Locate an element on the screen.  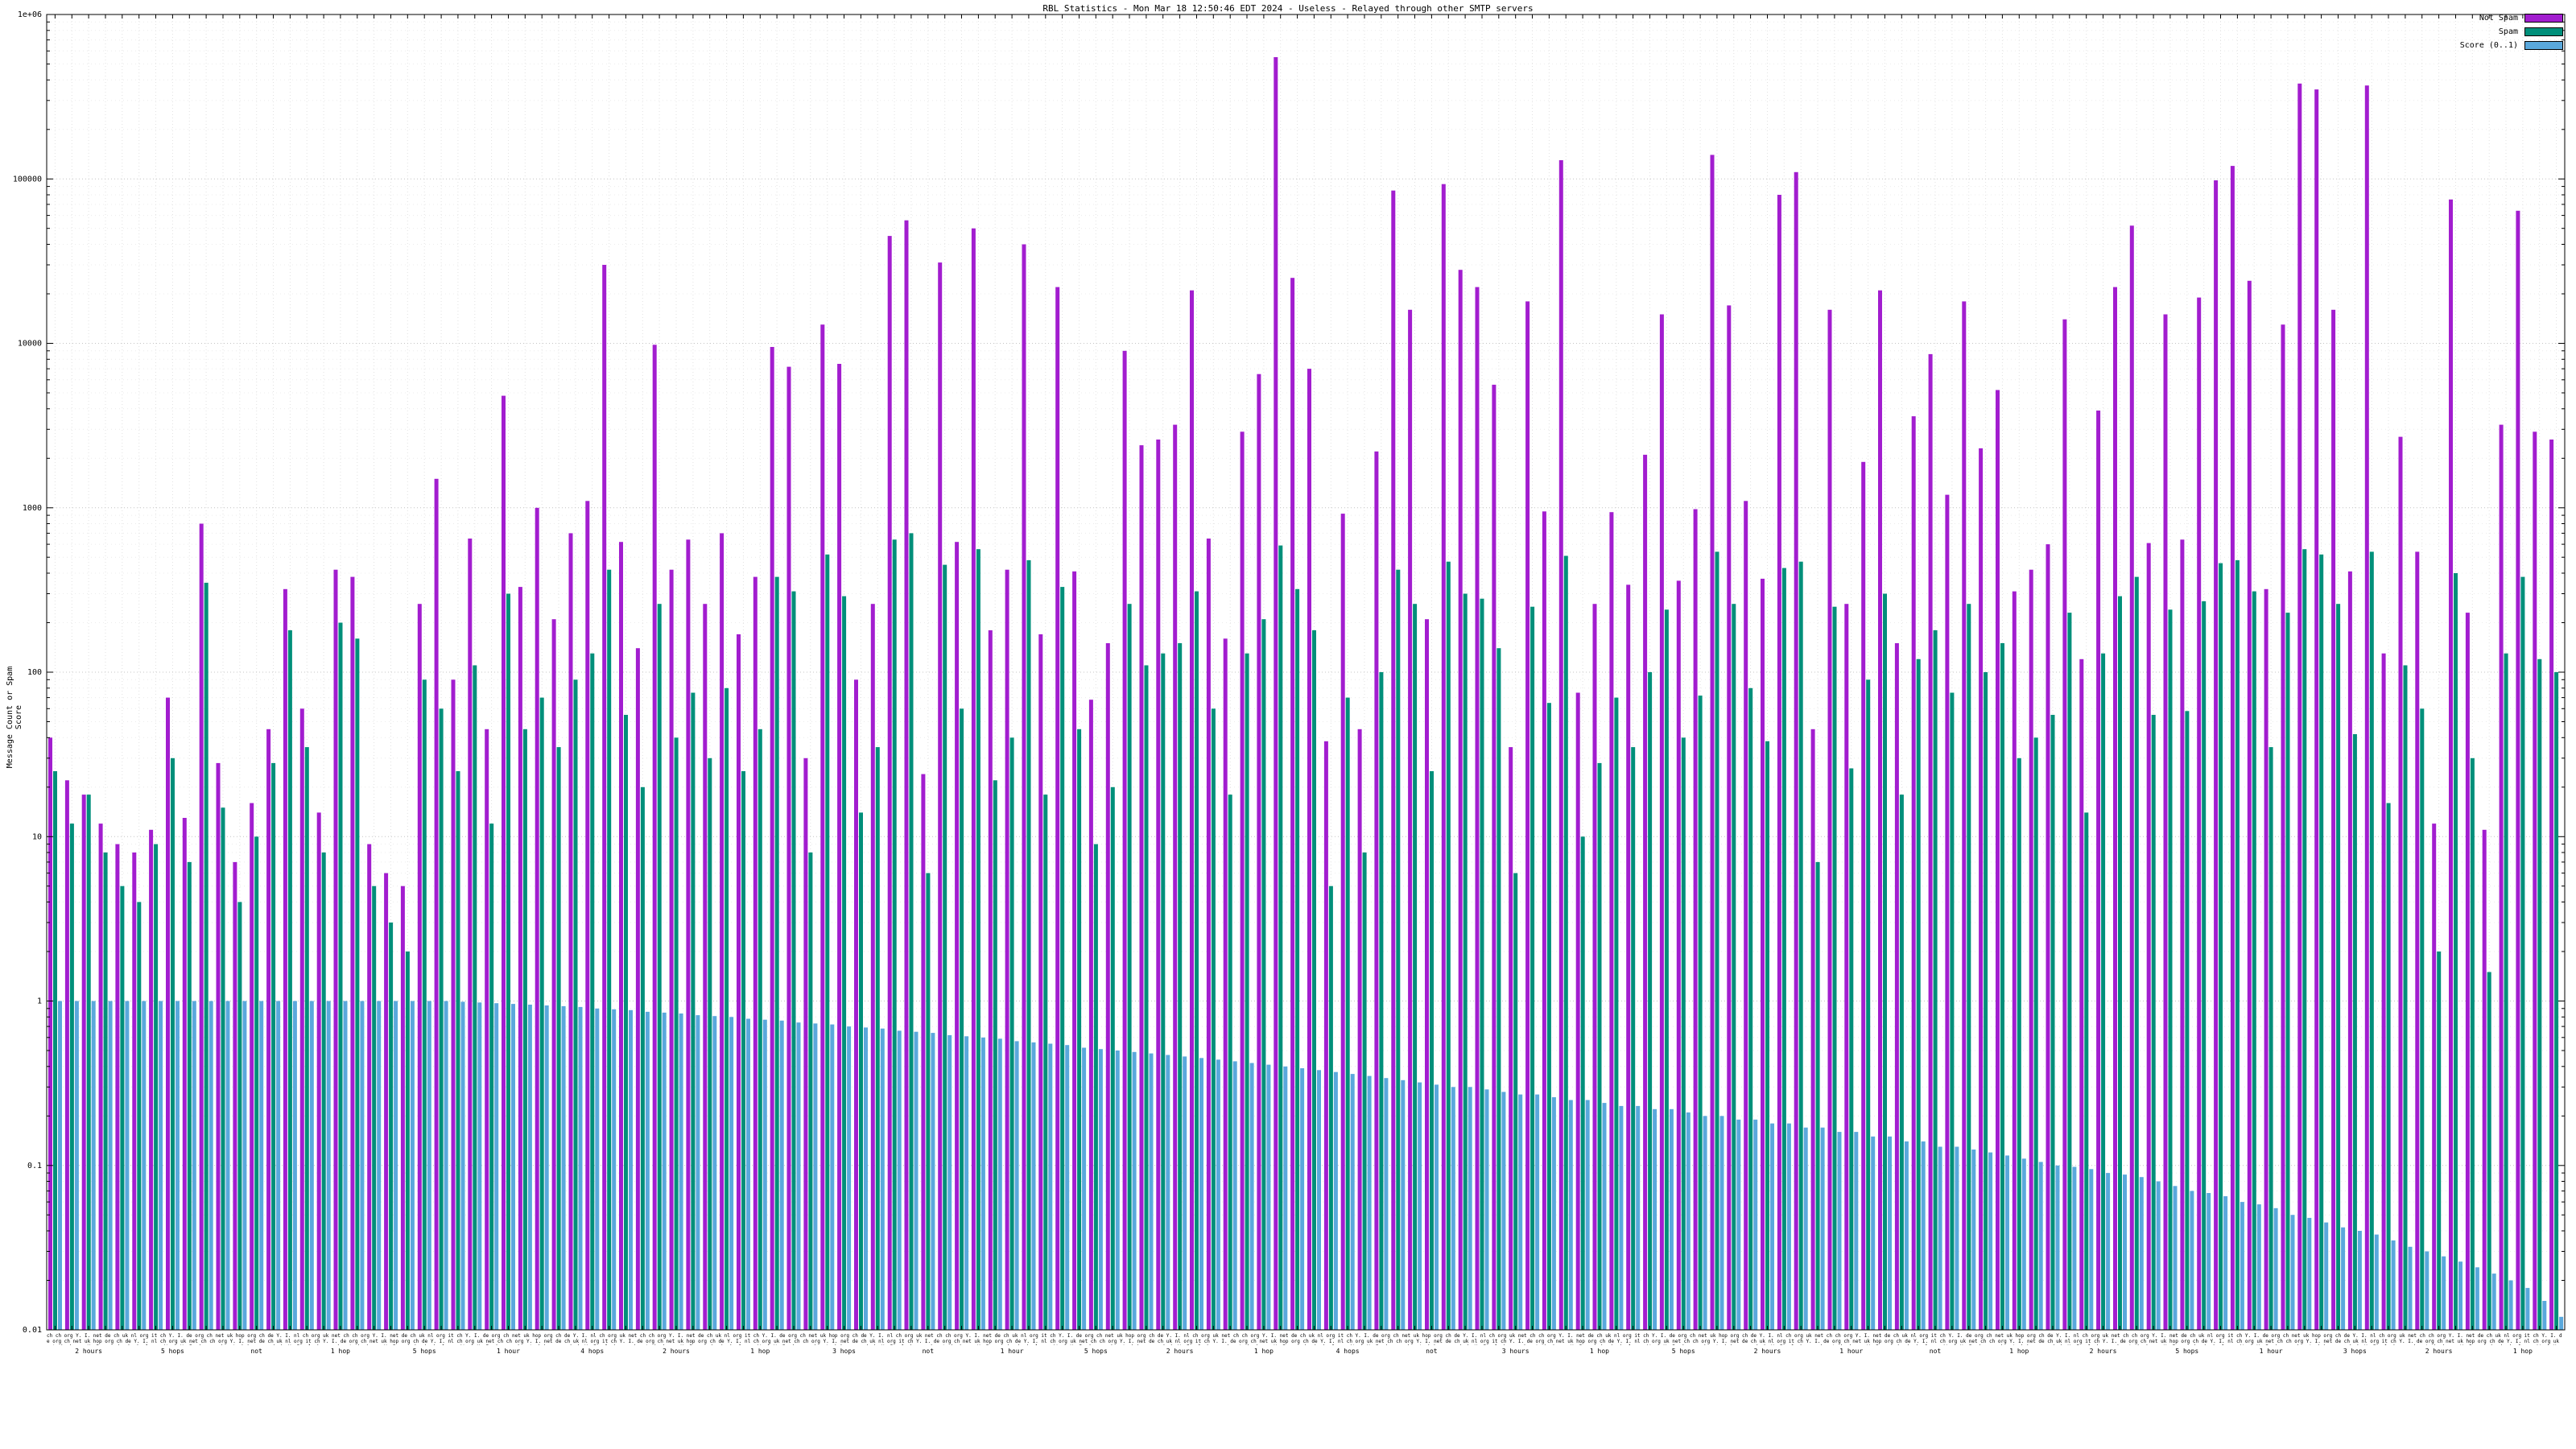
y-tick-label: 1 is located at coordinates (39, 1001).